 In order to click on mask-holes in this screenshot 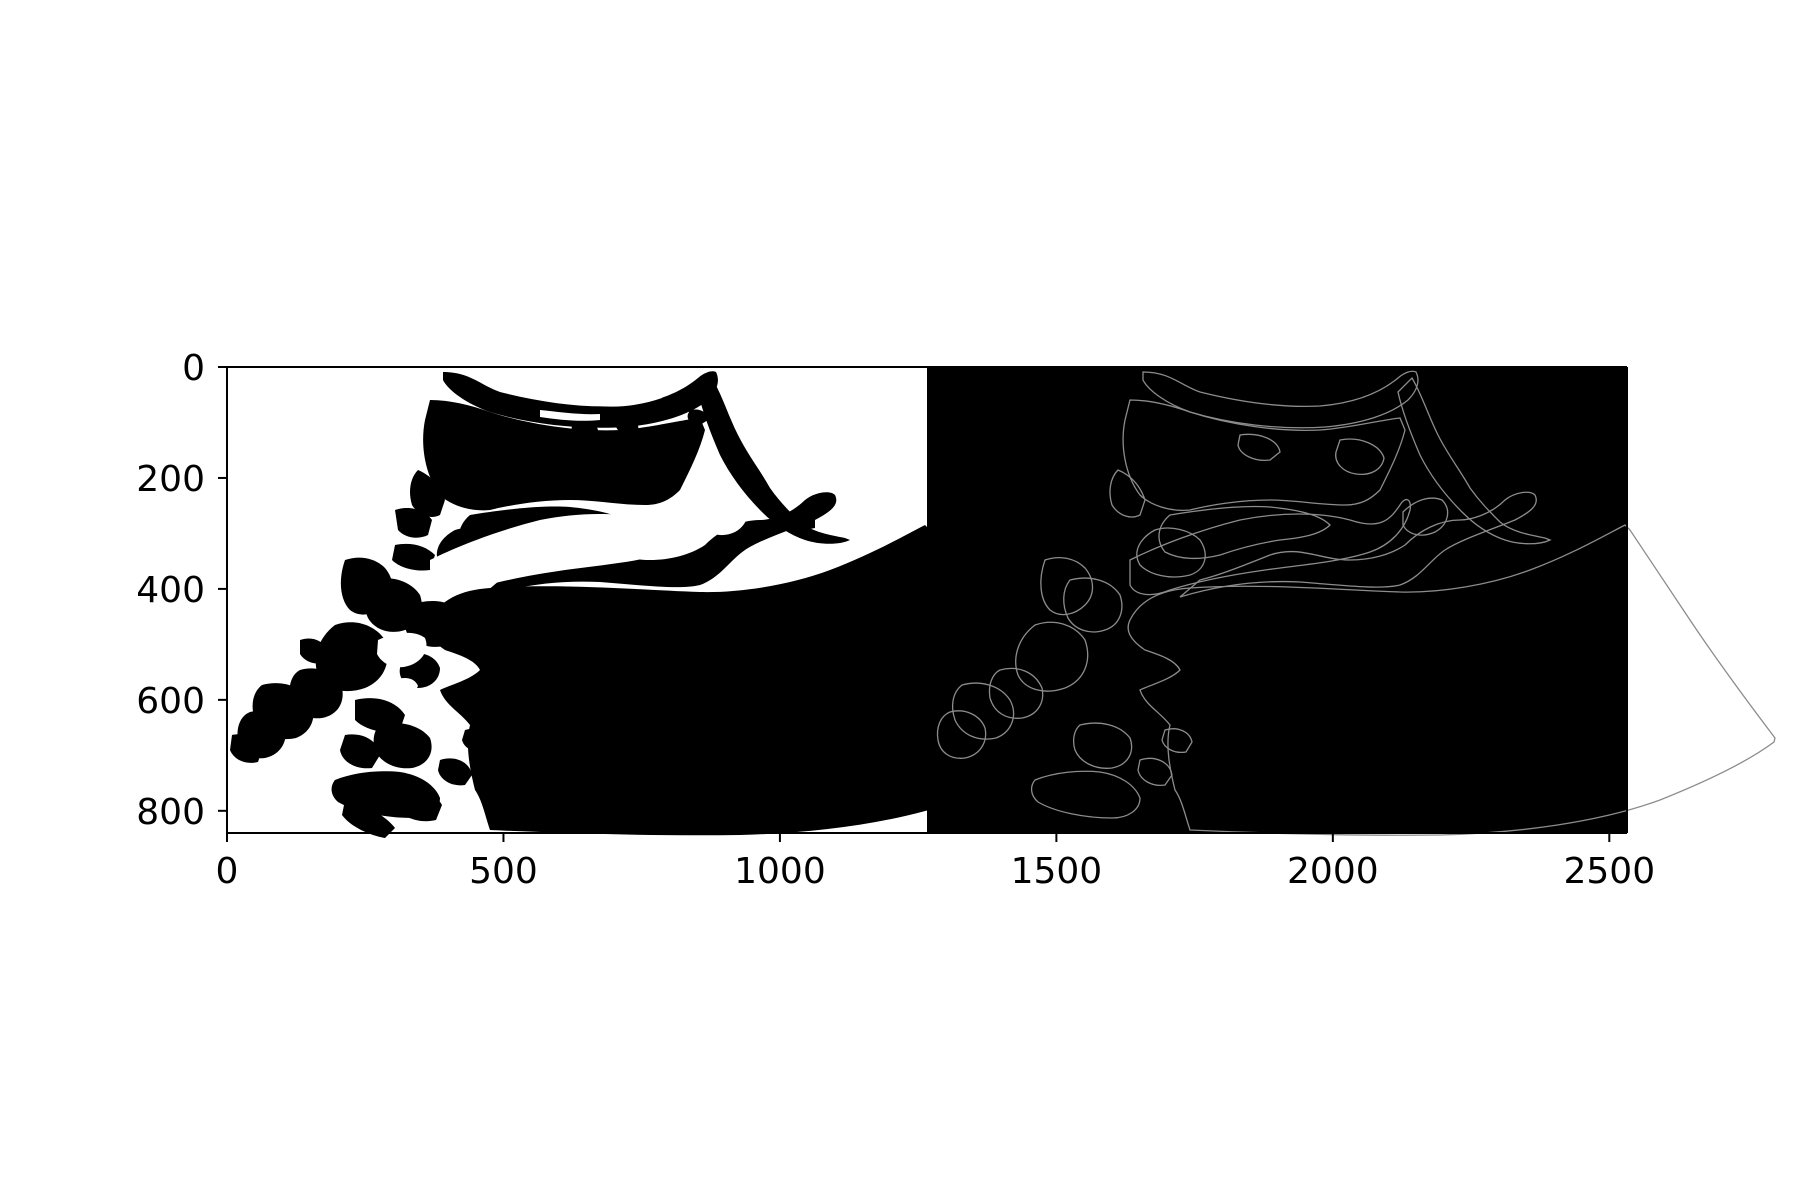, I will do `click(562, 574)`.